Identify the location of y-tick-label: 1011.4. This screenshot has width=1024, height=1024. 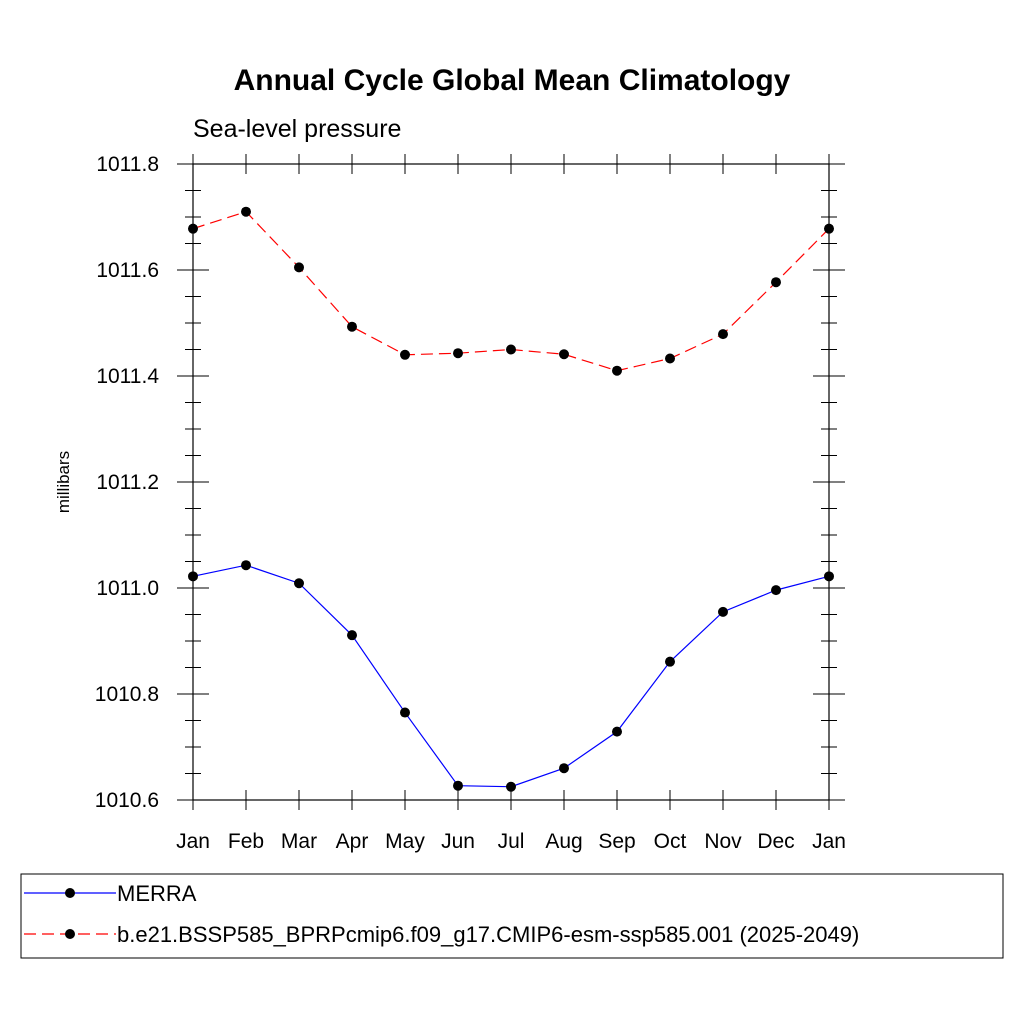
(127, 376).